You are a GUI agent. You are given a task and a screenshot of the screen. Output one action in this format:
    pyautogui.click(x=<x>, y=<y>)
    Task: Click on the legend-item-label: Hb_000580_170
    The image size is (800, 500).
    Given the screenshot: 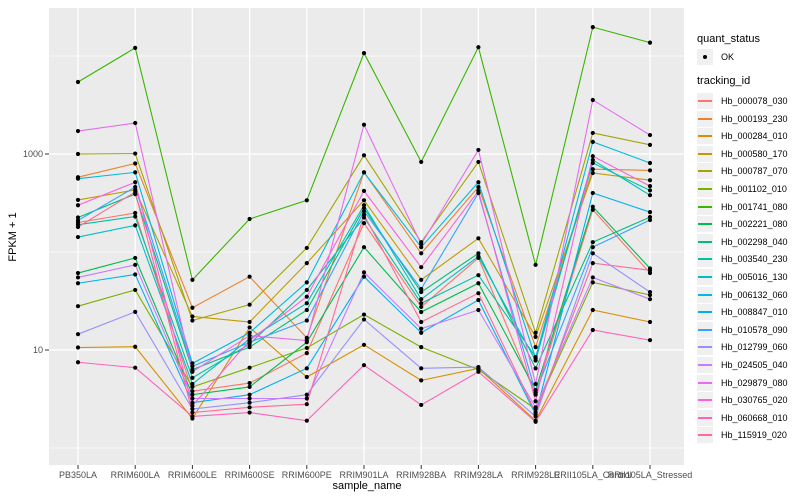 What is the action you would take?
    pyautogui.click(x=754, y=153)
    